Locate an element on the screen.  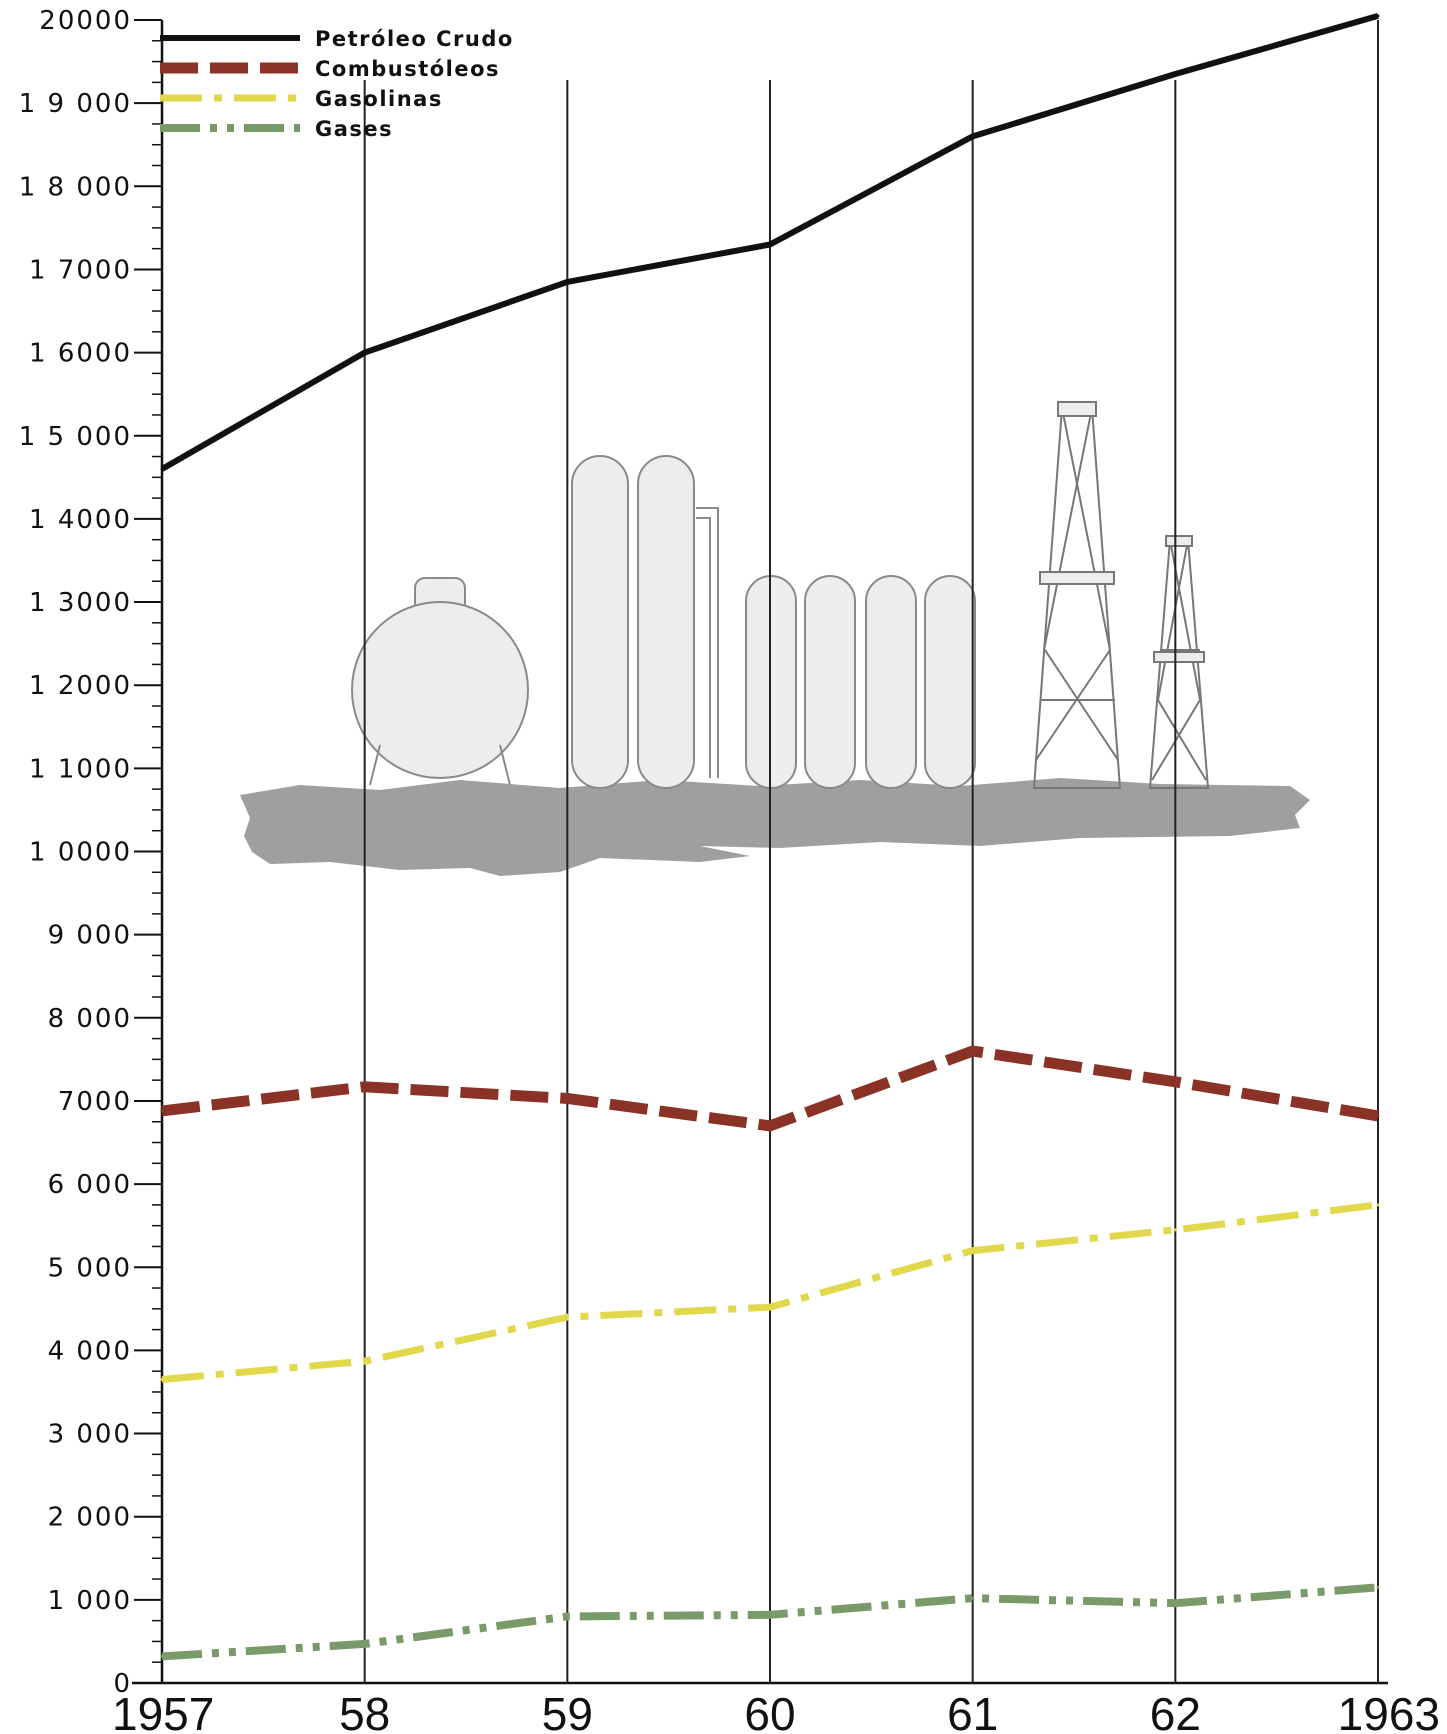
spherical-tank-icon is located at coordinates (440, 681).